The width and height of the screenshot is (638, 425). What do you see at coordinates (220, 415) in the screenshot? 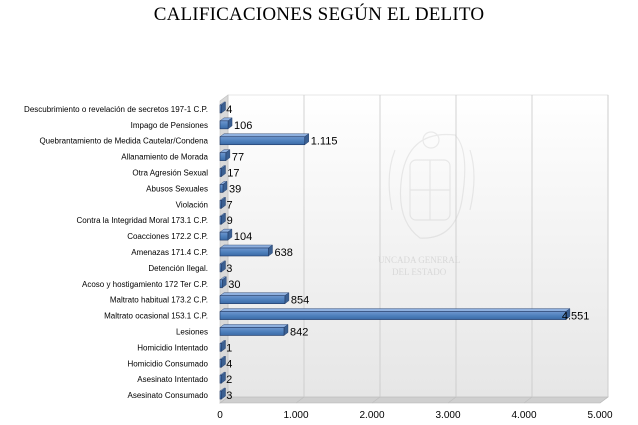
I see `x-tick-label: 0` at bounding box center [220, 415].